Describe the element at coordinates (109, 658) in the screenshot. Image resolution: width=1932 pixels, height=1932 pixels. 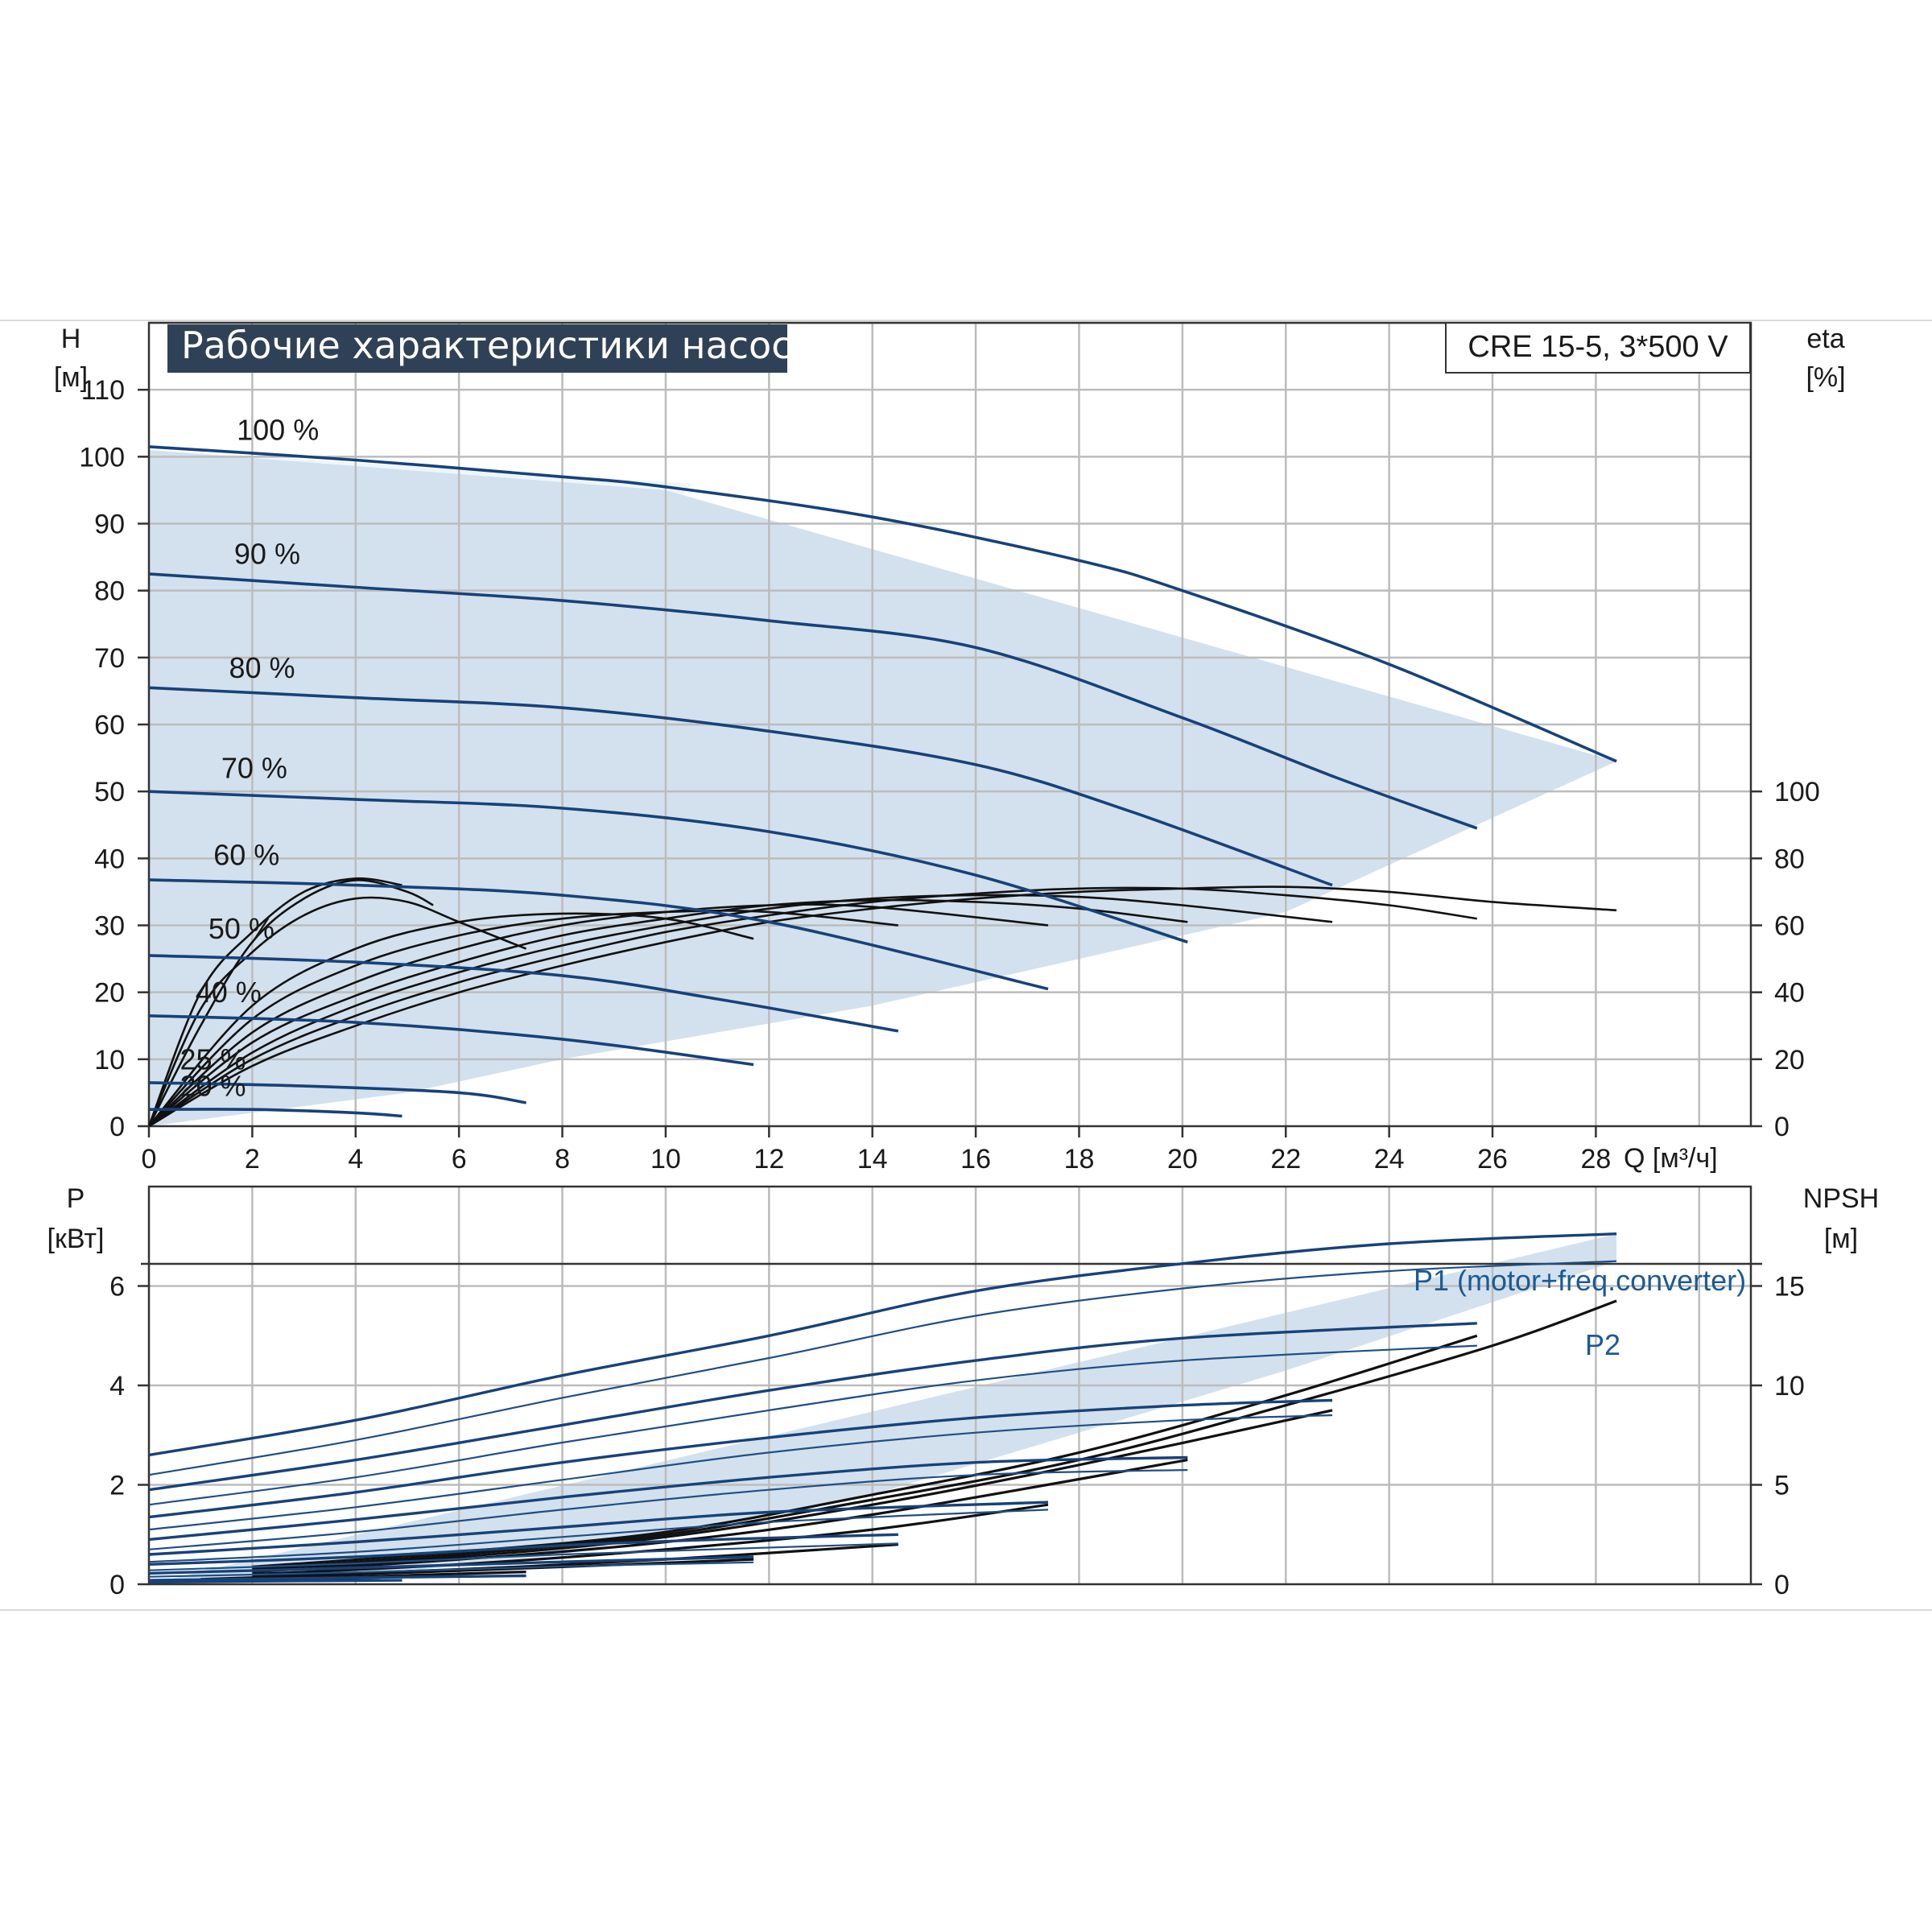
I see `head-y-tick-label: 70` at that location.